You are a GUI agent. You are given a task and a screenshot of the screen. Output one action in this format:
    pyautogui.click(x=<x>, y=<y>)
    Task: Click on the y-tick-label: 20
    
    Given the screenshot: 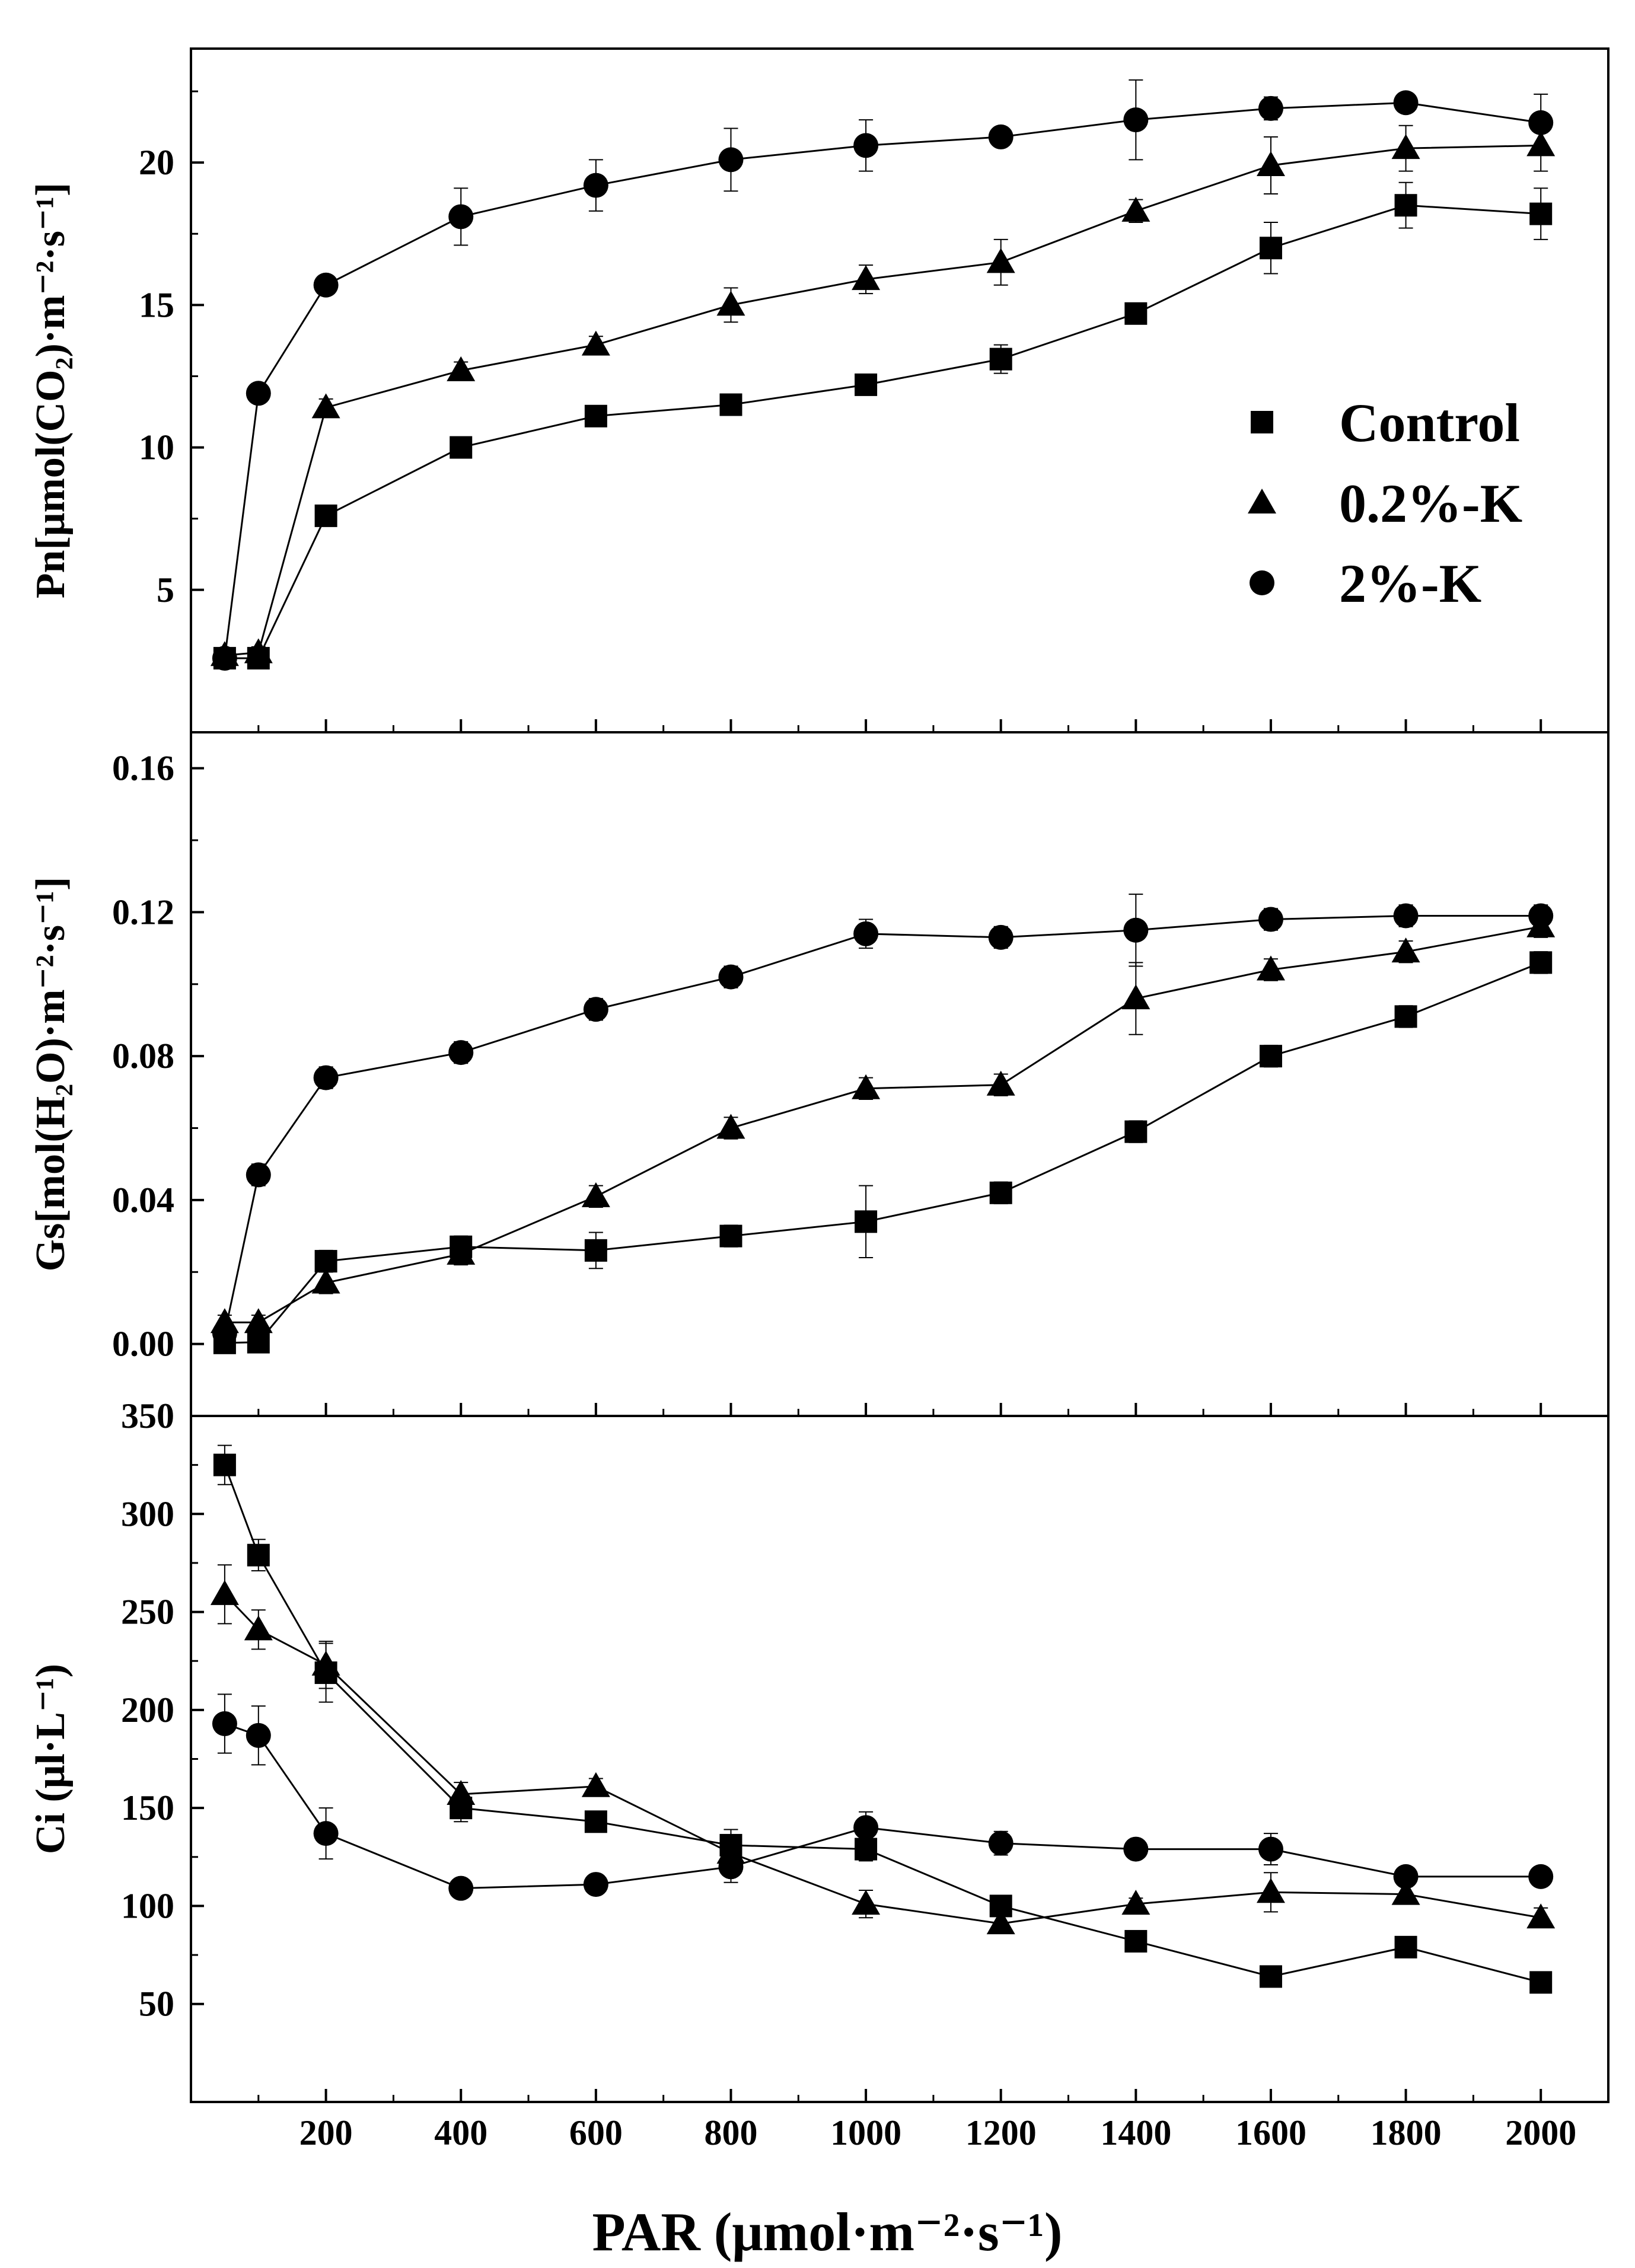 What is the action you would take?
    pyautogui.click(x=156, y=162)
    